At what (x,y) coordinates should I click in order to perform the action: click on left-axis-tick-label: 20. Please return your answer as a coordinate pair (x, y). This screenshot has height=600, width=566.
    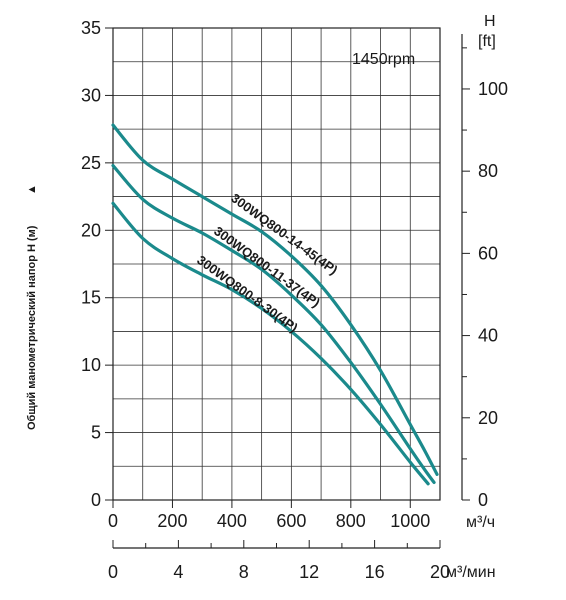
    Looking at the image, I should click on (91, 230).